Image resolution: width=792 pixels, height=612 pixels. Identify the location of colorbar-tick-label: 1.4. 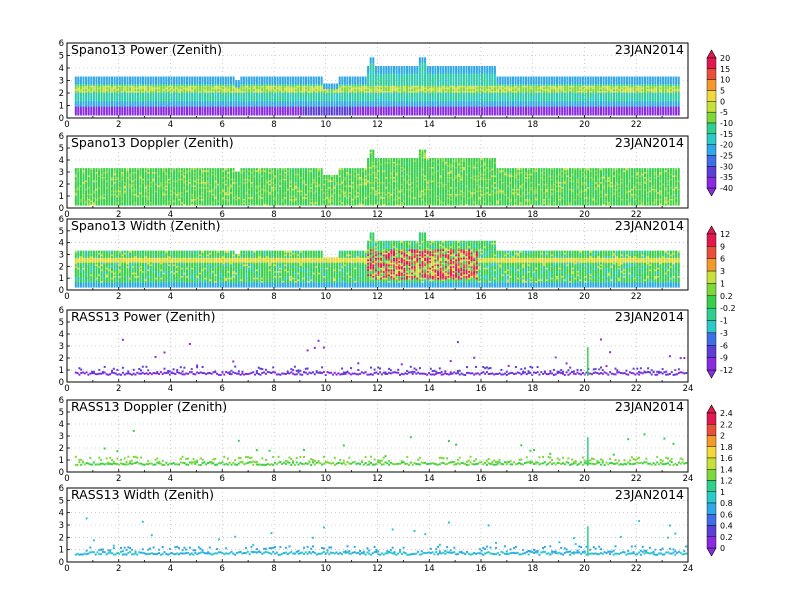
(726, 469).